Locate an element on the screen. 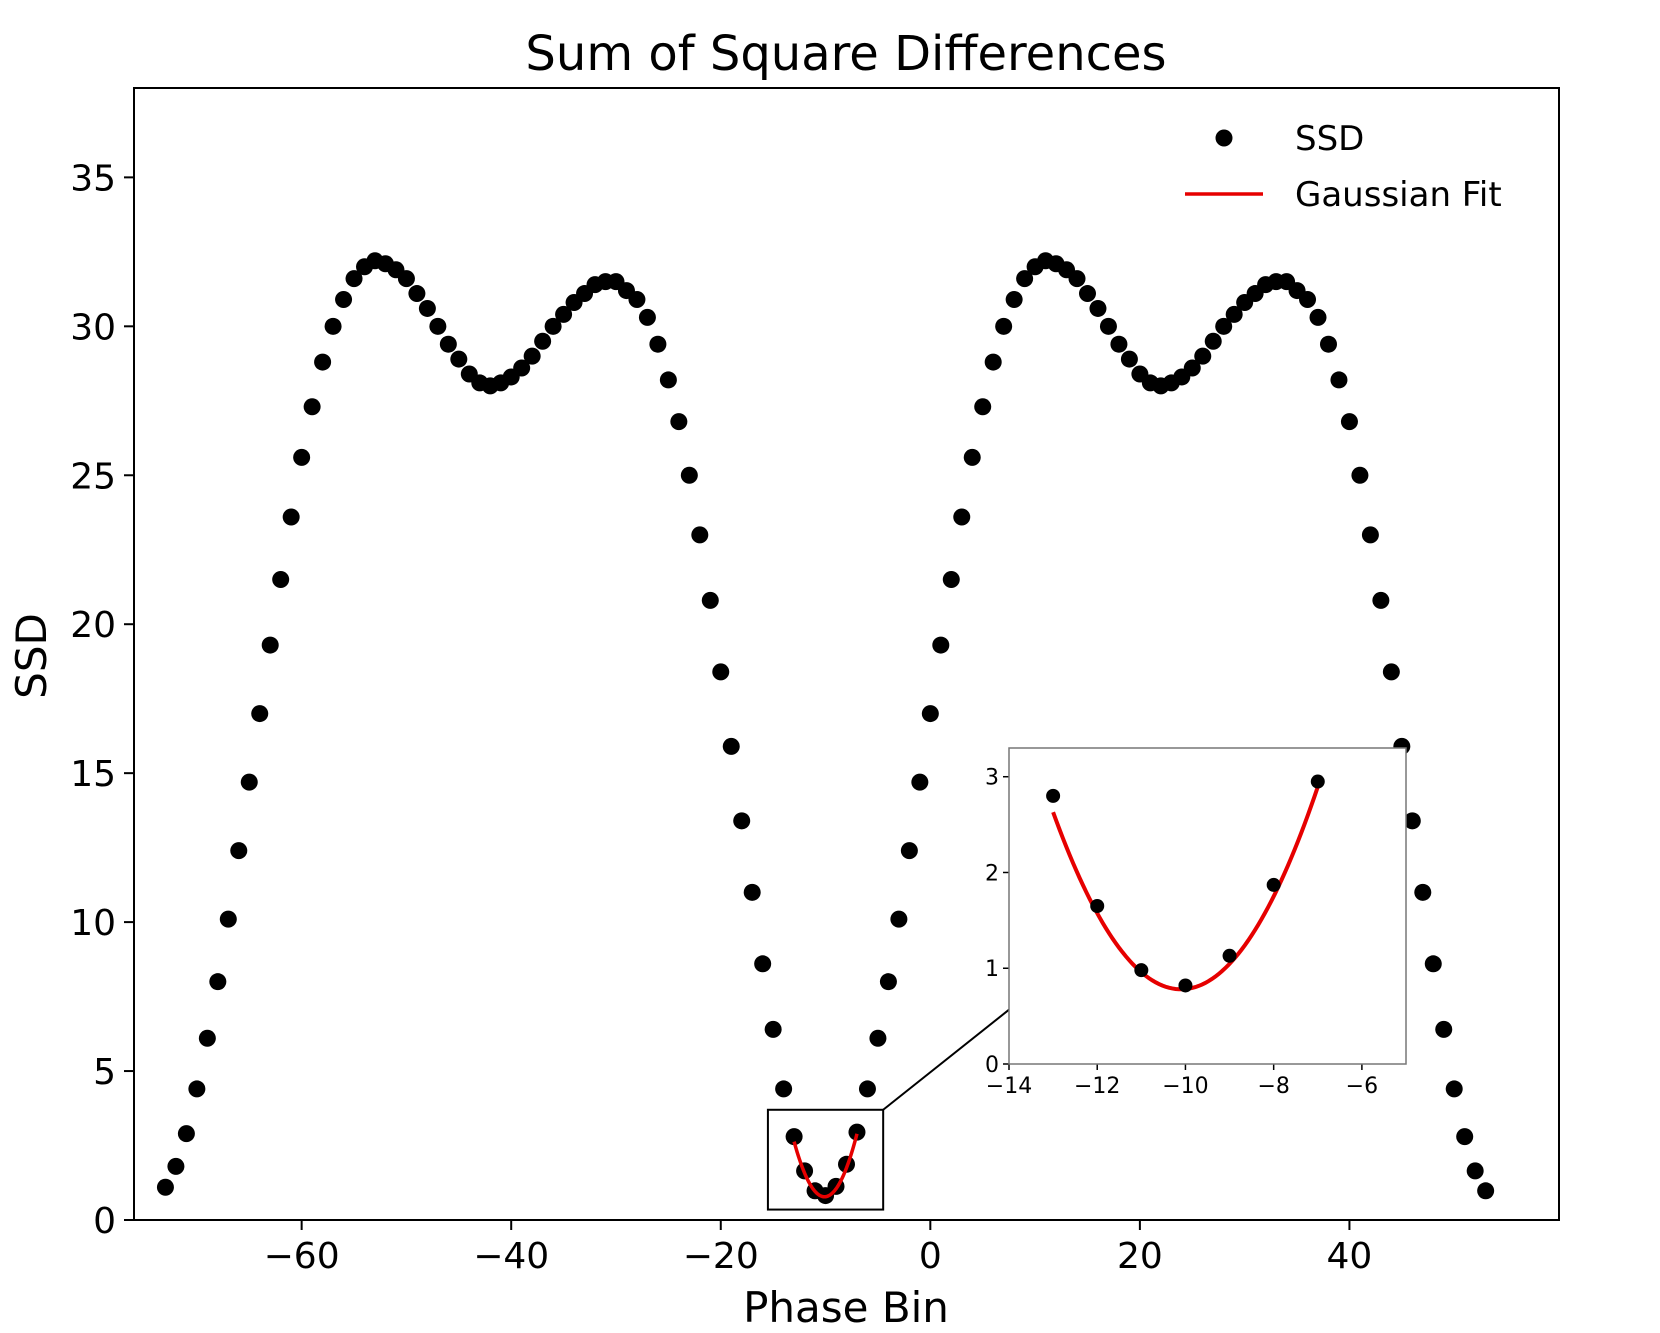 Image resolution: width=1660 pixels, height=1333 pixels. x-axis-label: Phase Bin is located at coordinates (846, 1307).